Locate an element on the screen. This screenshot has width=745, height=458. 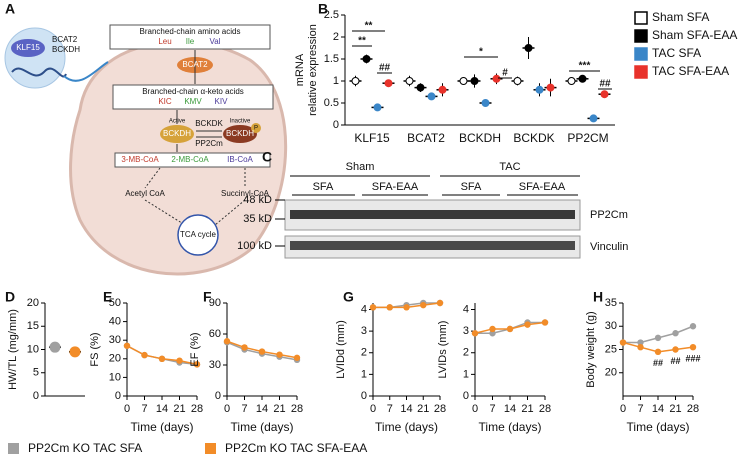
lane-label: SFA is located at coordinates (323, 187).